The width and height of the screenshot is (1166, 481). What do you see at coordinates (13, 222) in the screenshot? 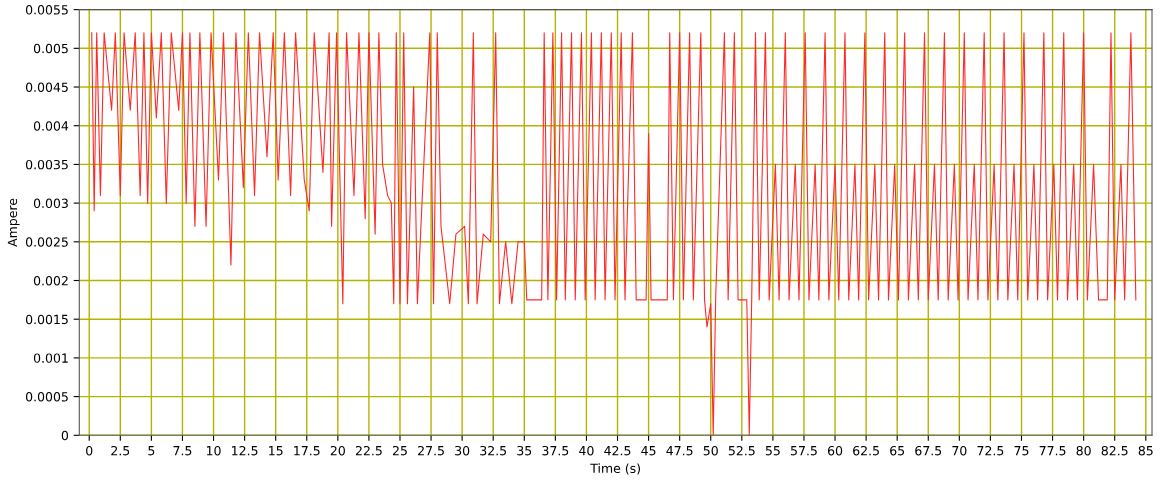
I see `y-axis-title: Ampere` at bounding box center [13, 222].